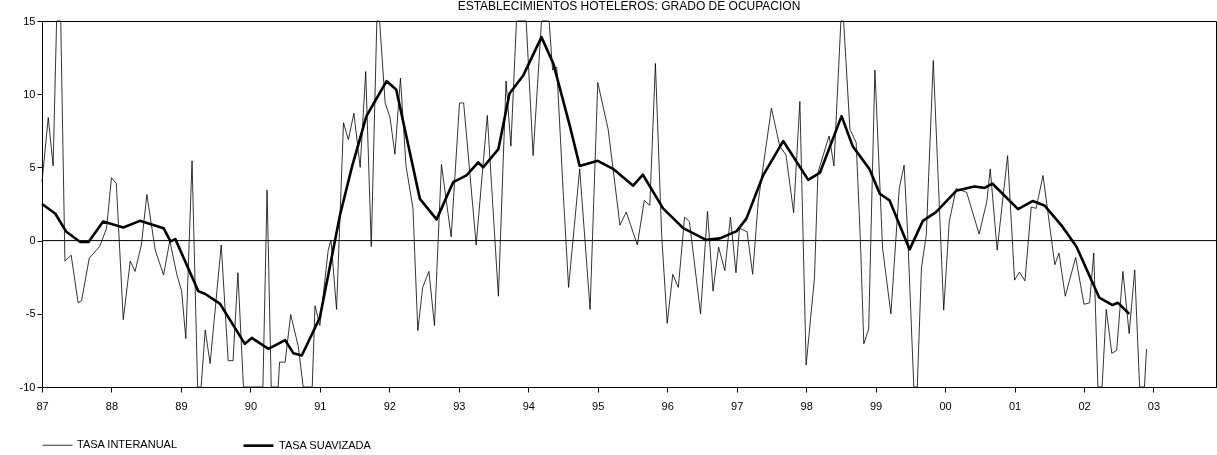  I want to click on x-tick-label: 99, so click(876, 405).